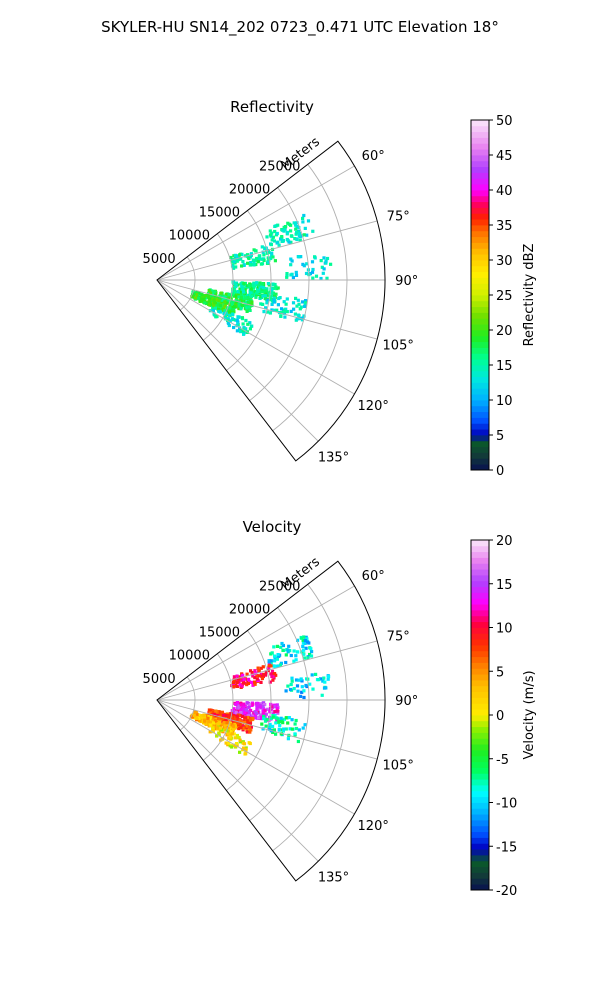 Image resolution: width=600 pixels, height=1004 pixels. What do you see at coordinates (249, 190) in the screenshot?
I see `radial-tick-label: 20000` at bounding box center [249, 190].